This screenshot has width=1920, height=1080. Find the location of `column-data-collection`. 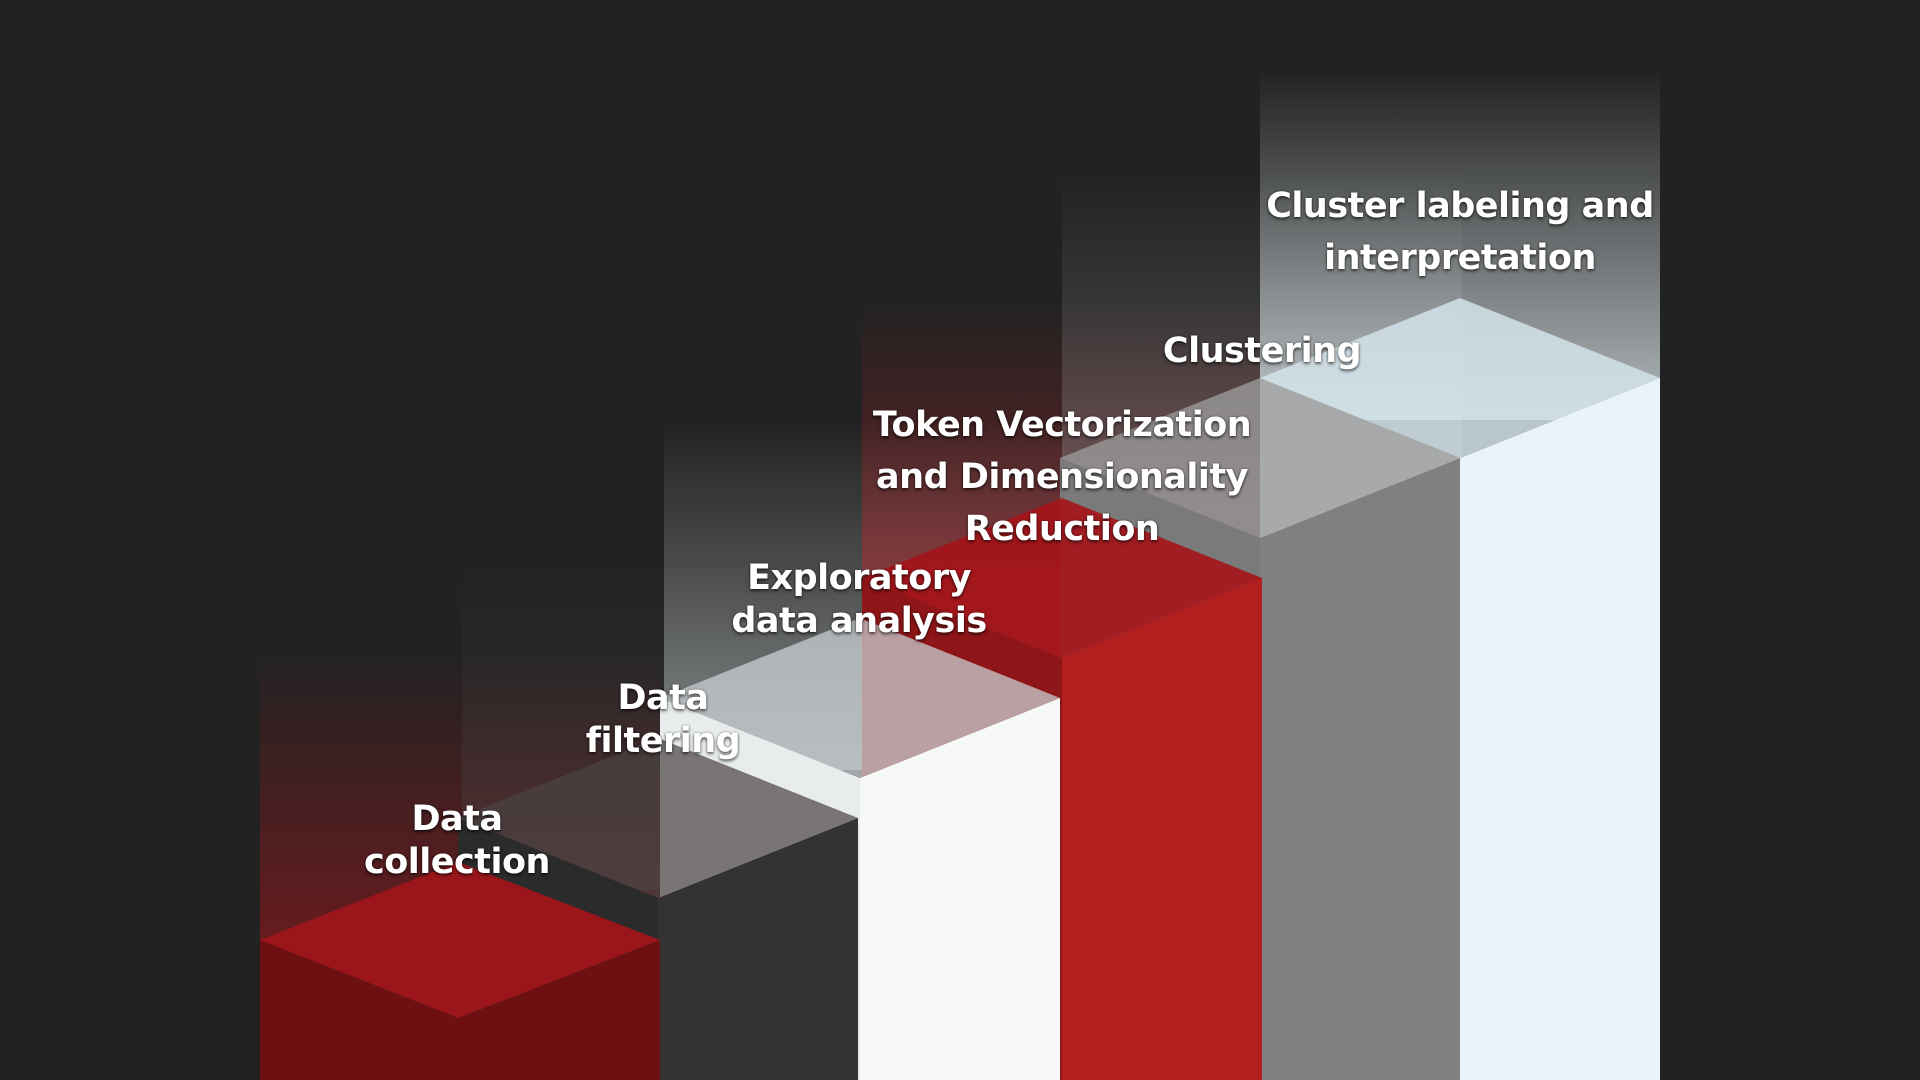

column-data-collection is located at coordinates (460, 971).